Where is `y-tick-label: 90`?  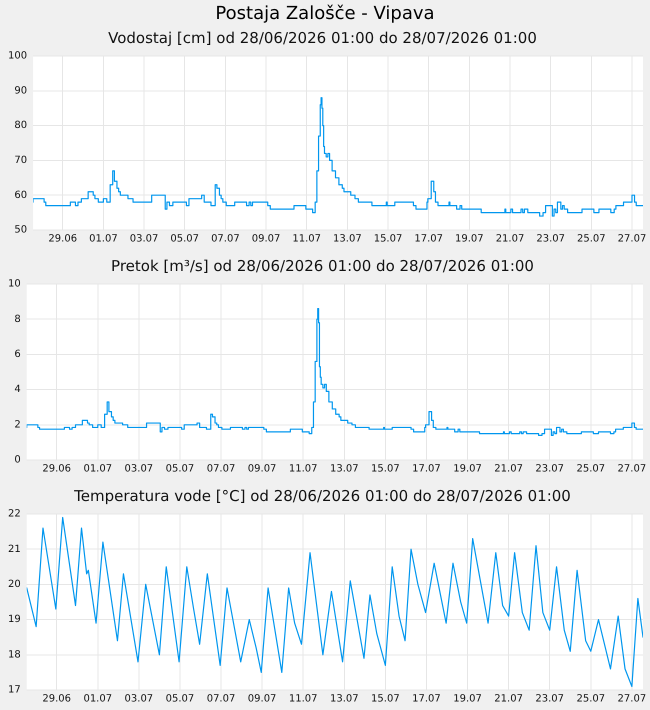
y-tick-label: 90 is located at coordinates (21, 90).